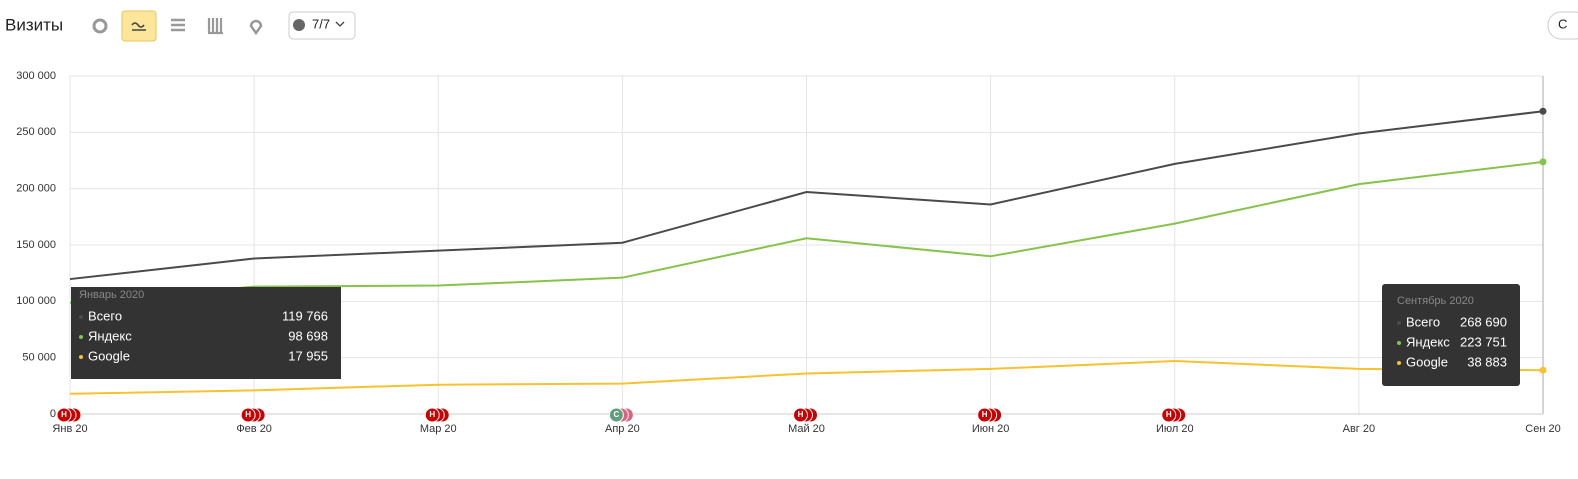 The height and width of the screenshot is (479, 1578). Describe the element at coordinates (254, 429) in the screenshot. I see `x-tick-label: Фев 20` at that location.